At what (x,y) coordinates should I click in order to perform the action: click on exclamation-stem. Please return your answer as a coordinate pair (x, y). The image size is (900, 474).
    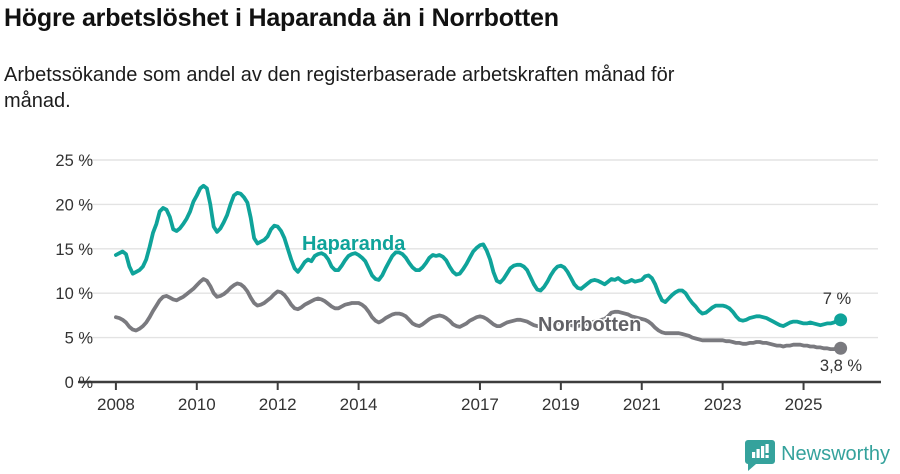
    Looking at the image, I should click on (767, 448).